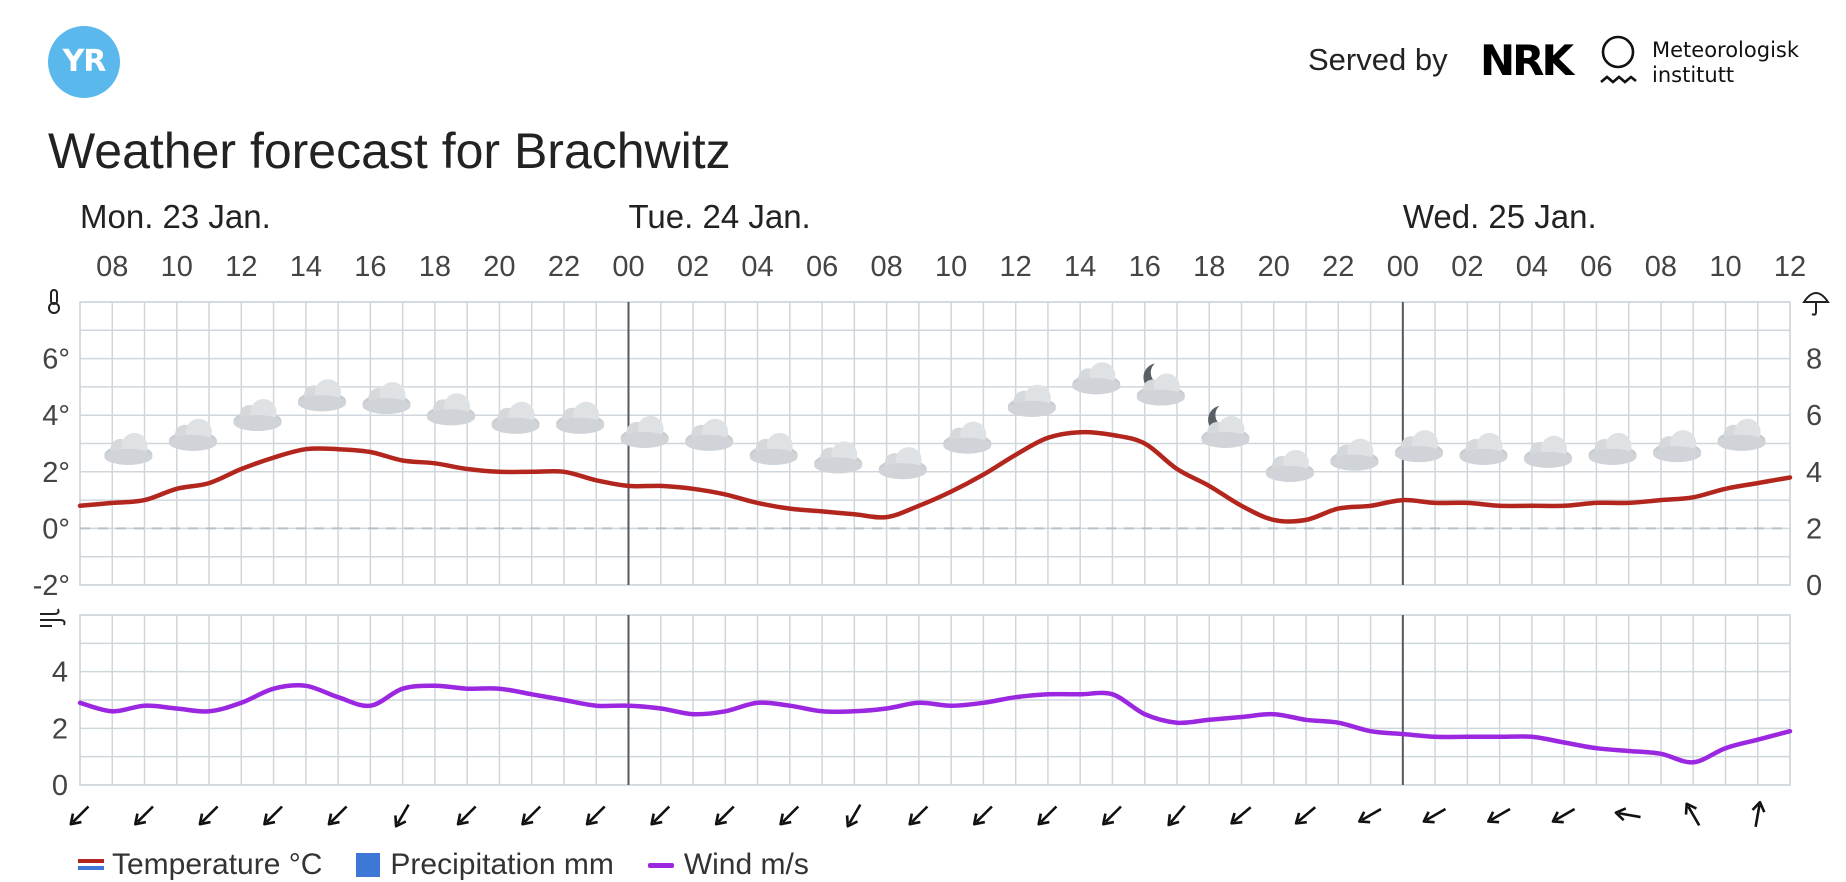 This screenshot has width=1846, height=882. I want to click on legend-wind-label: Wind m/s, so click(746, 865).